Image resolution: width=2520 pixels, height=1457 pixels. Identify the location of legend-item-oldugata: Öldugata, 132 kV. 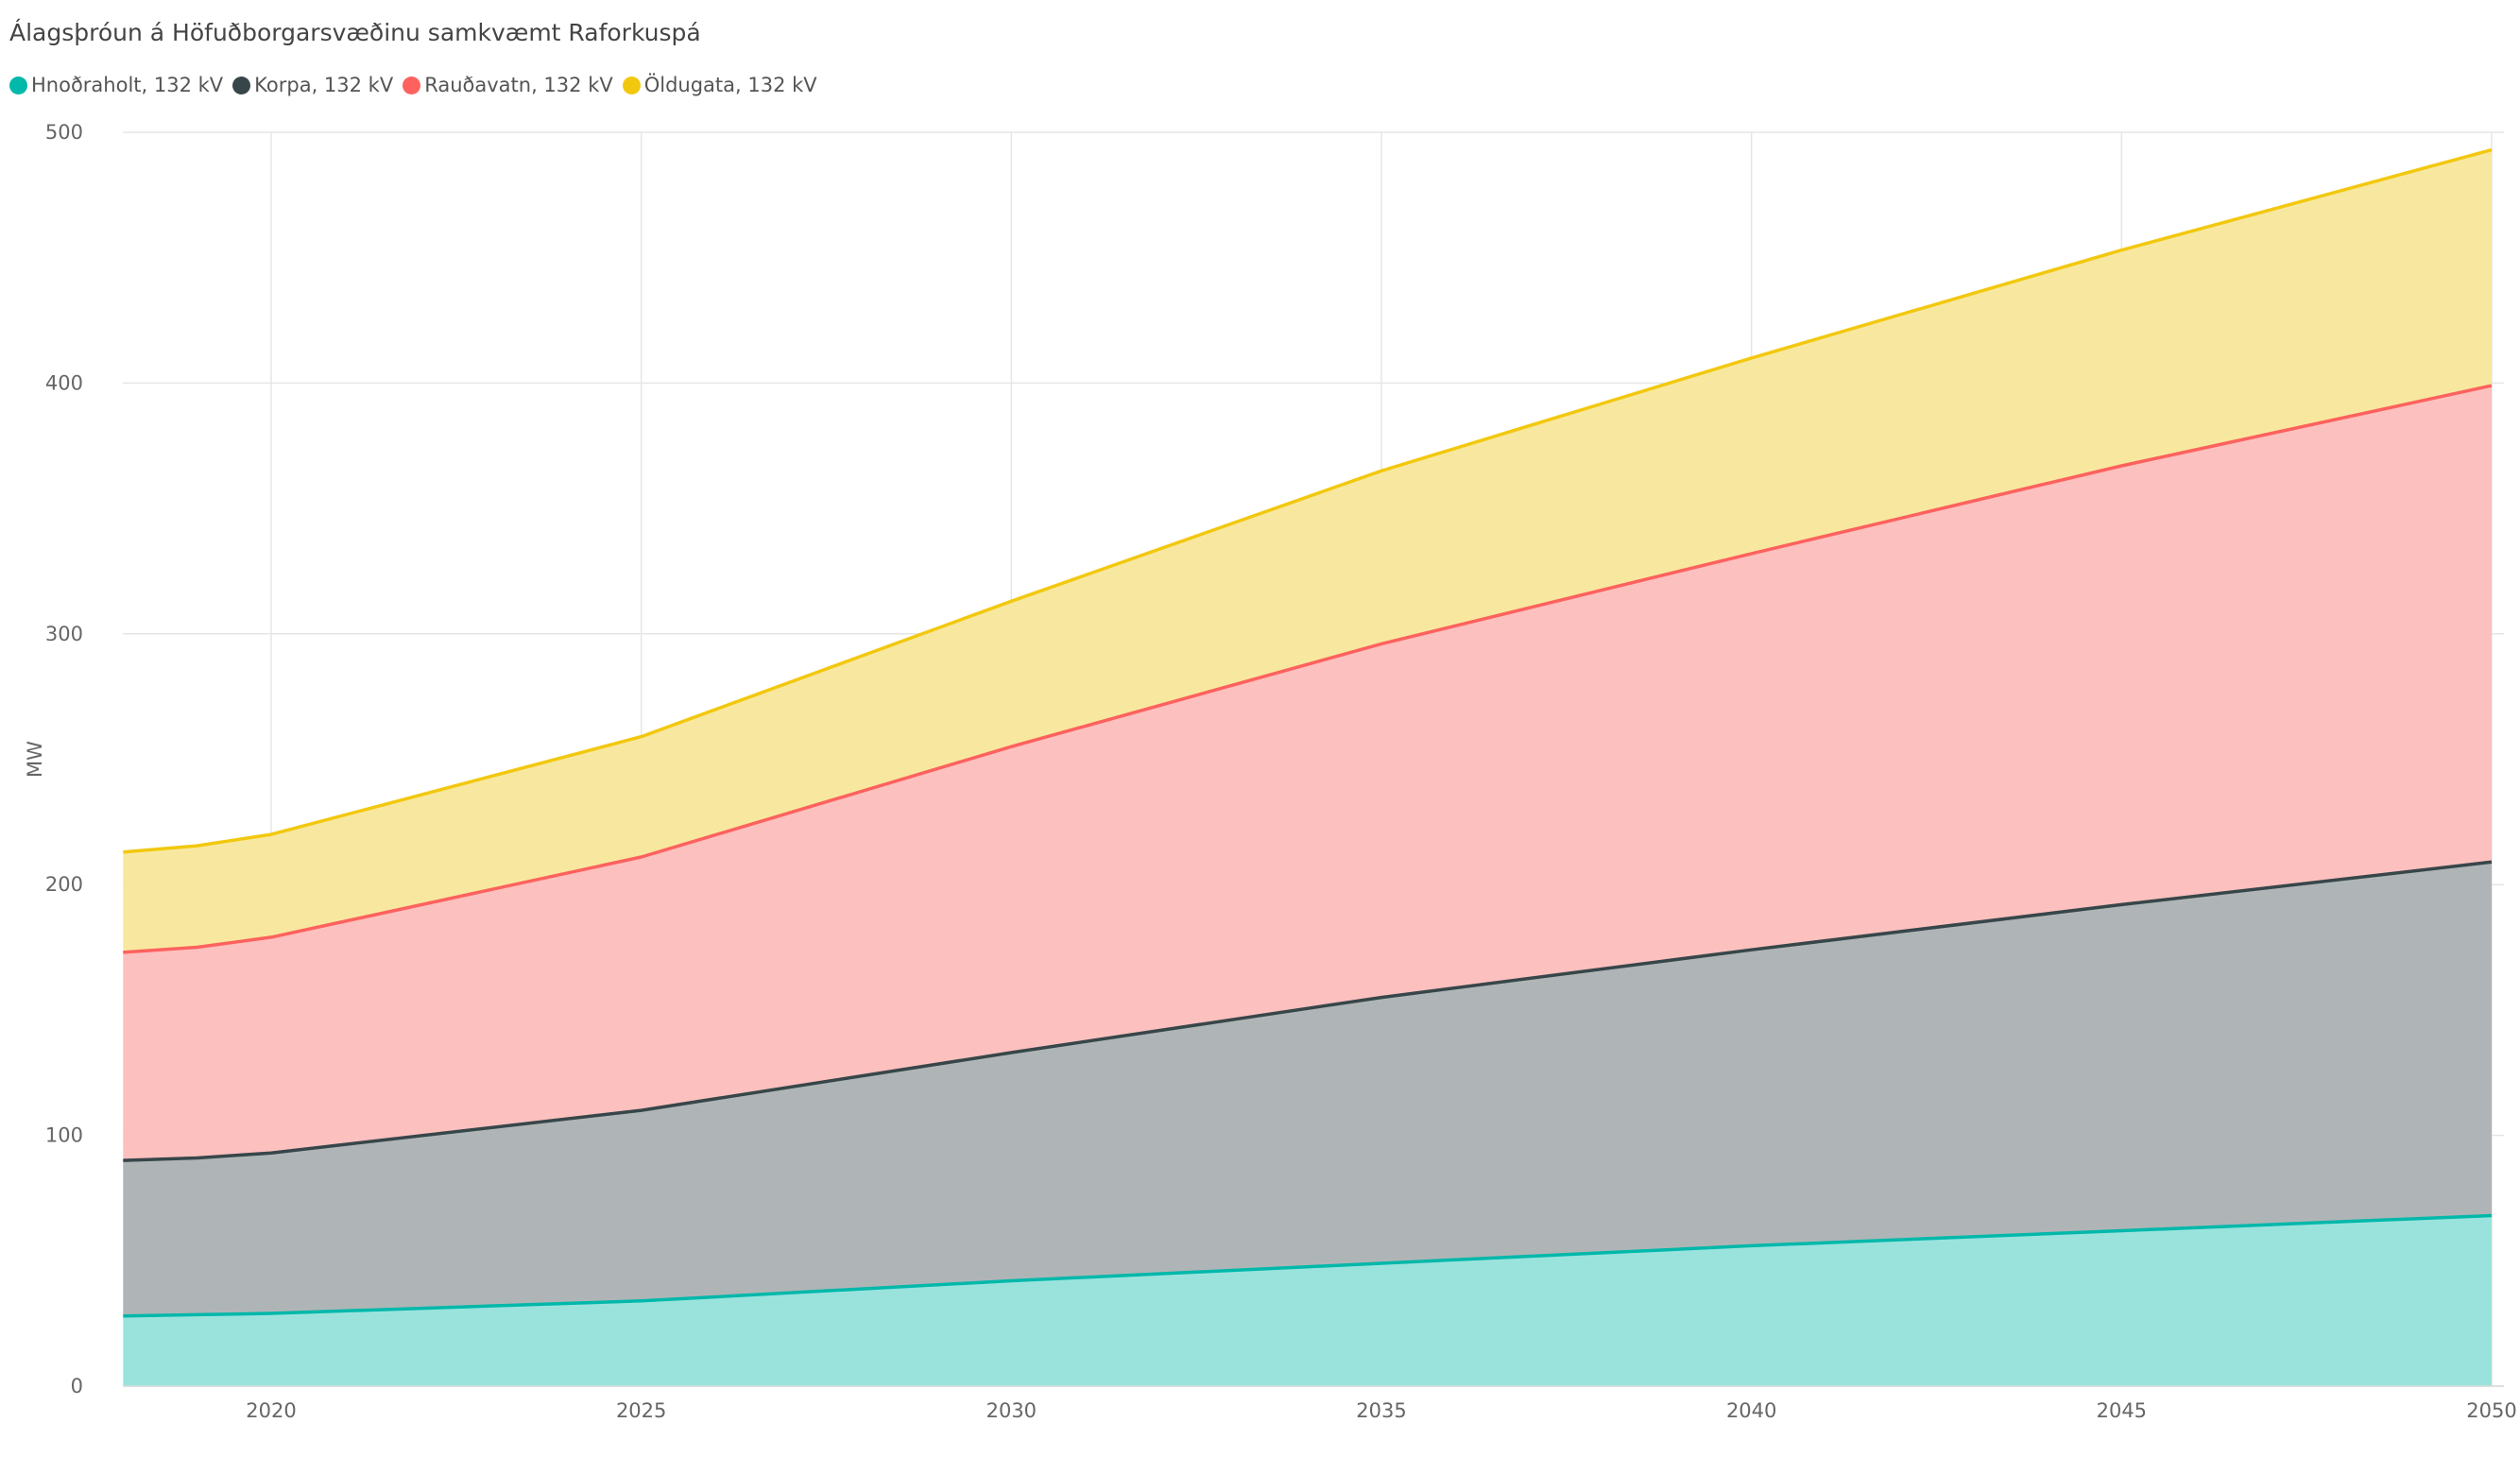
(719, 85).